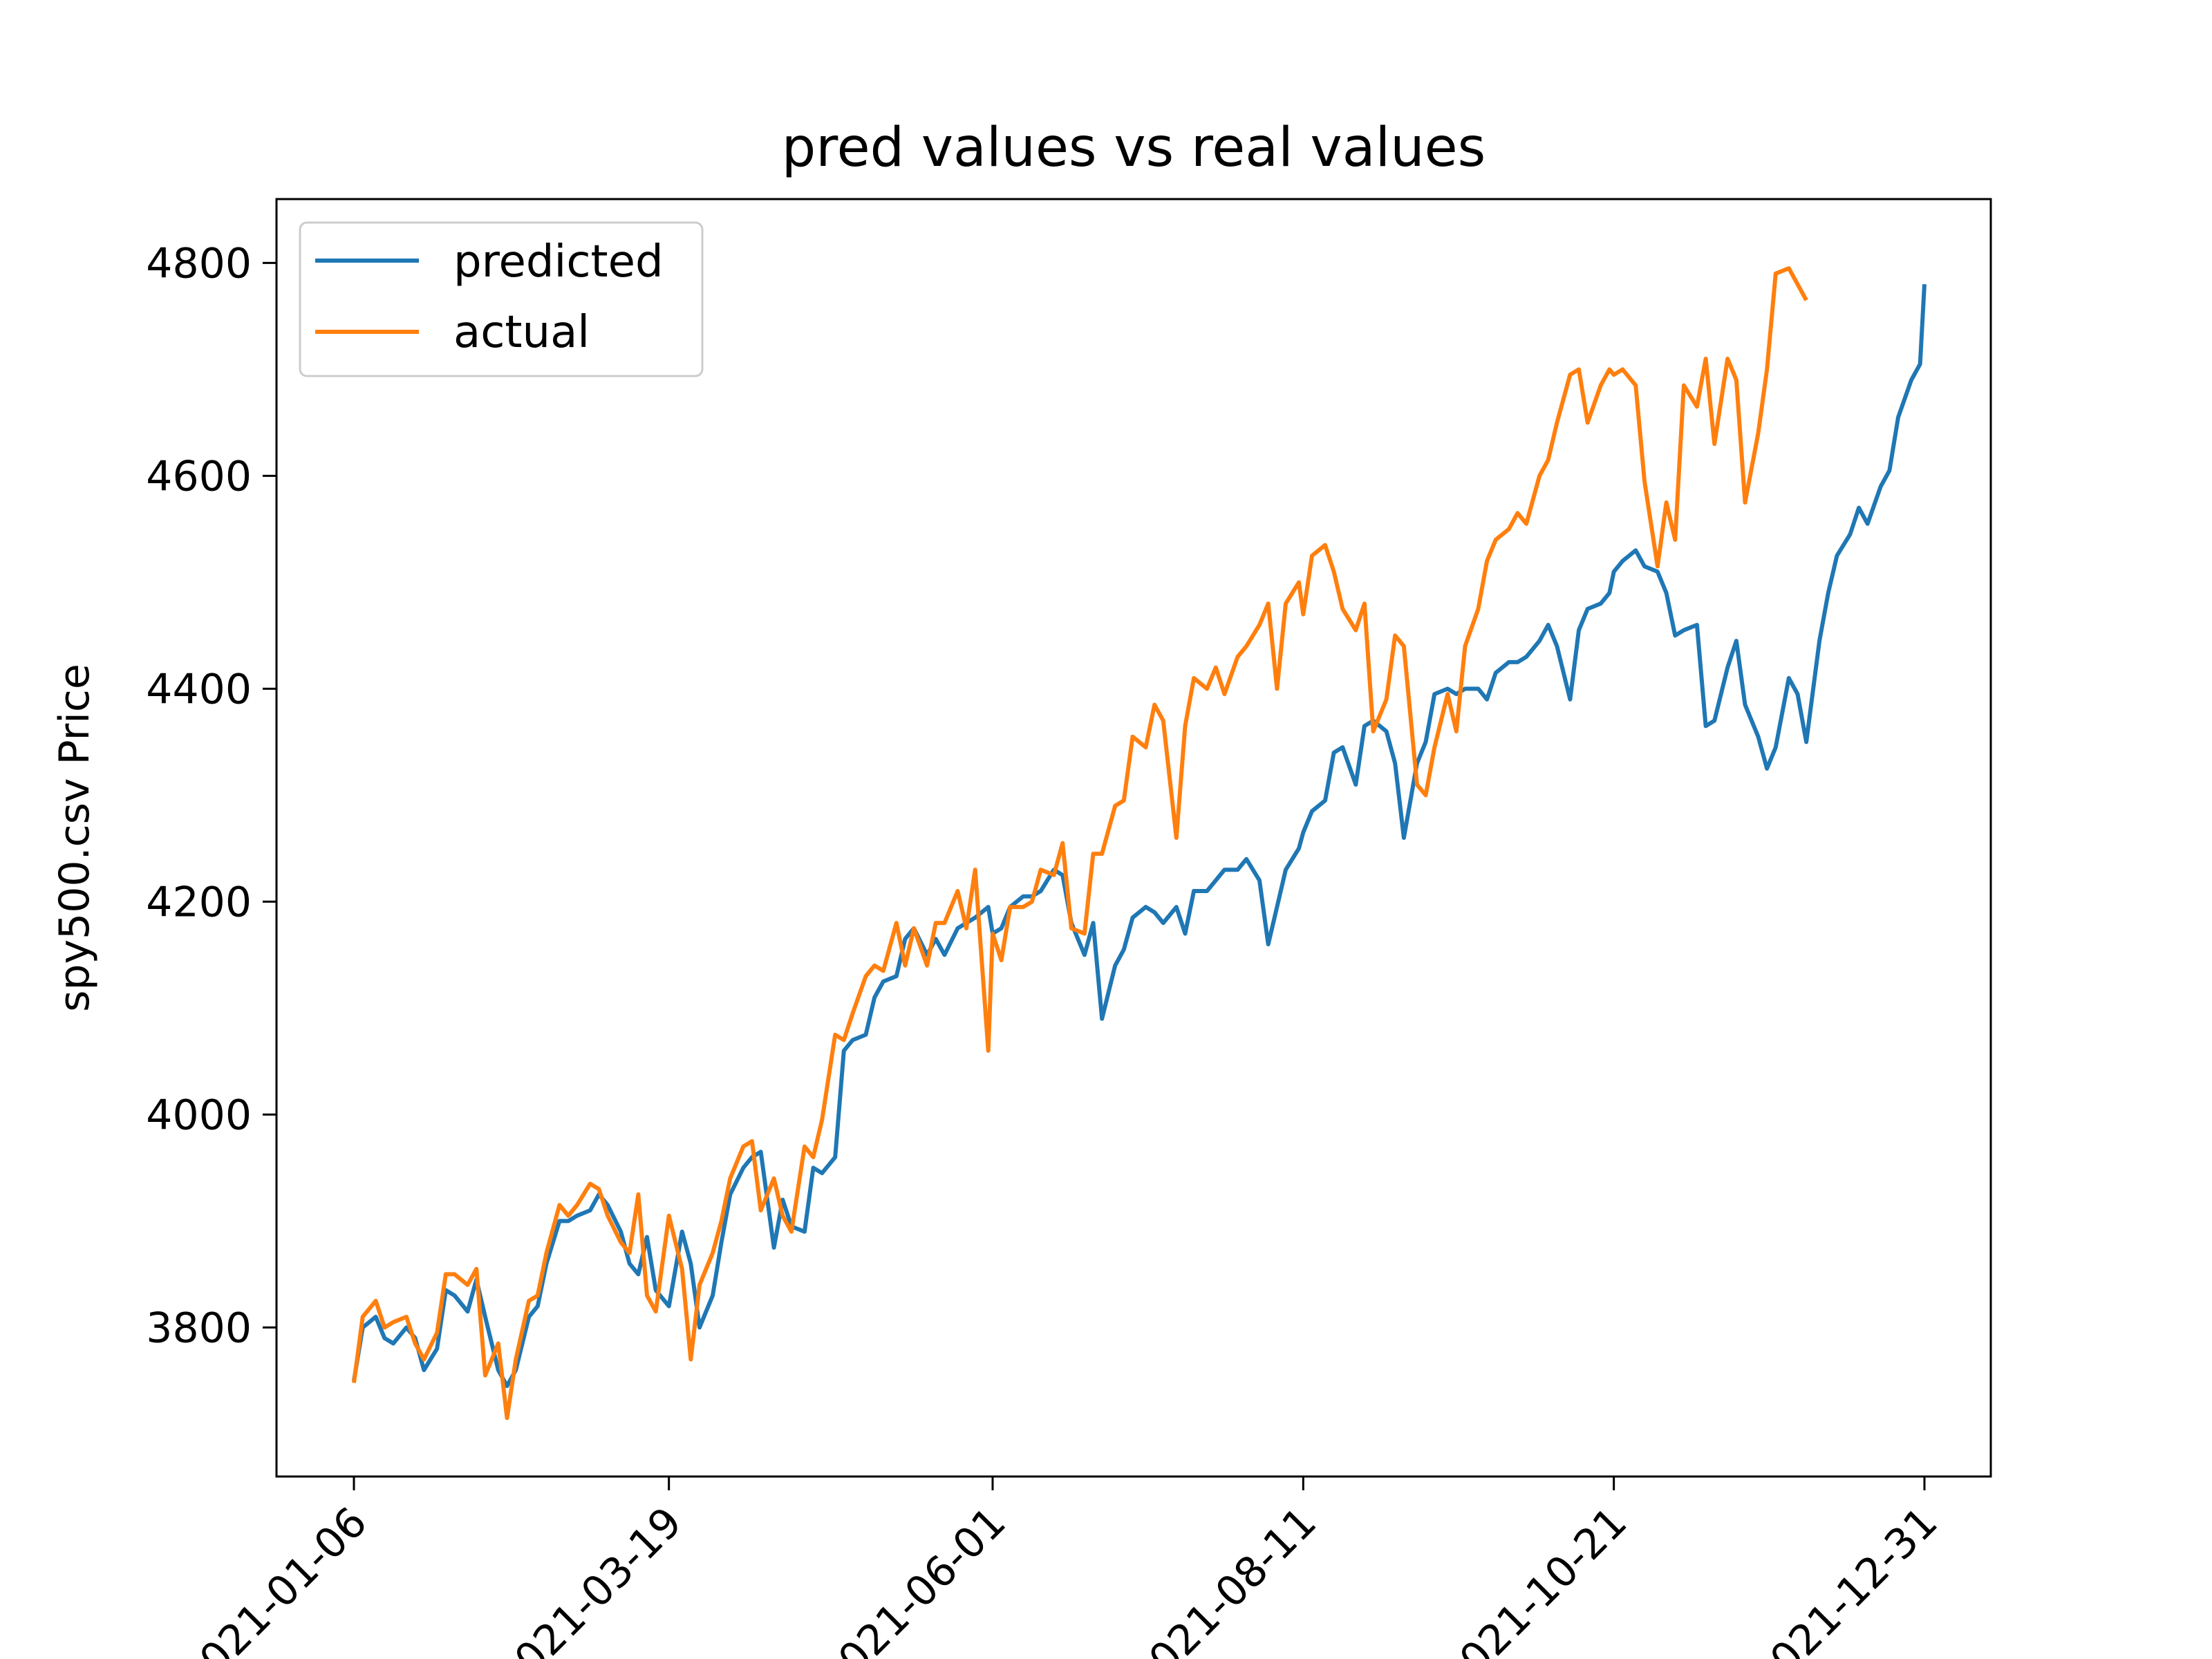  I want to click on y-tick-label: 4600, so click(199, 476).